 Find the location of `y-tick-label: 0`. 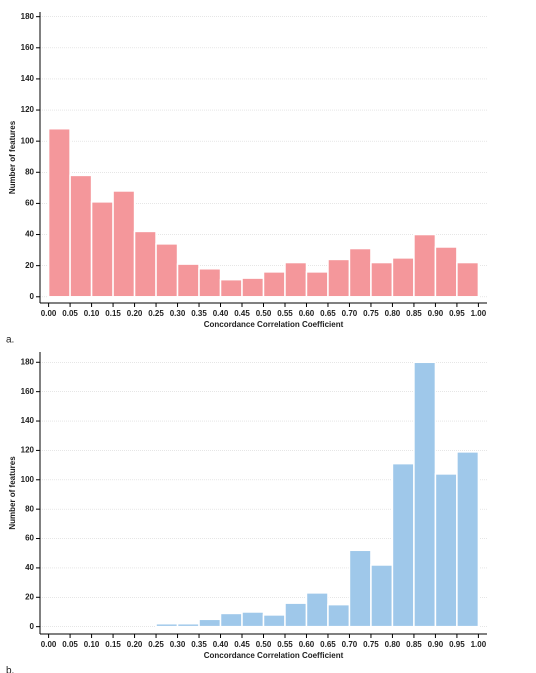

y-tick-label: 0 is located at coordinates (32, 296).